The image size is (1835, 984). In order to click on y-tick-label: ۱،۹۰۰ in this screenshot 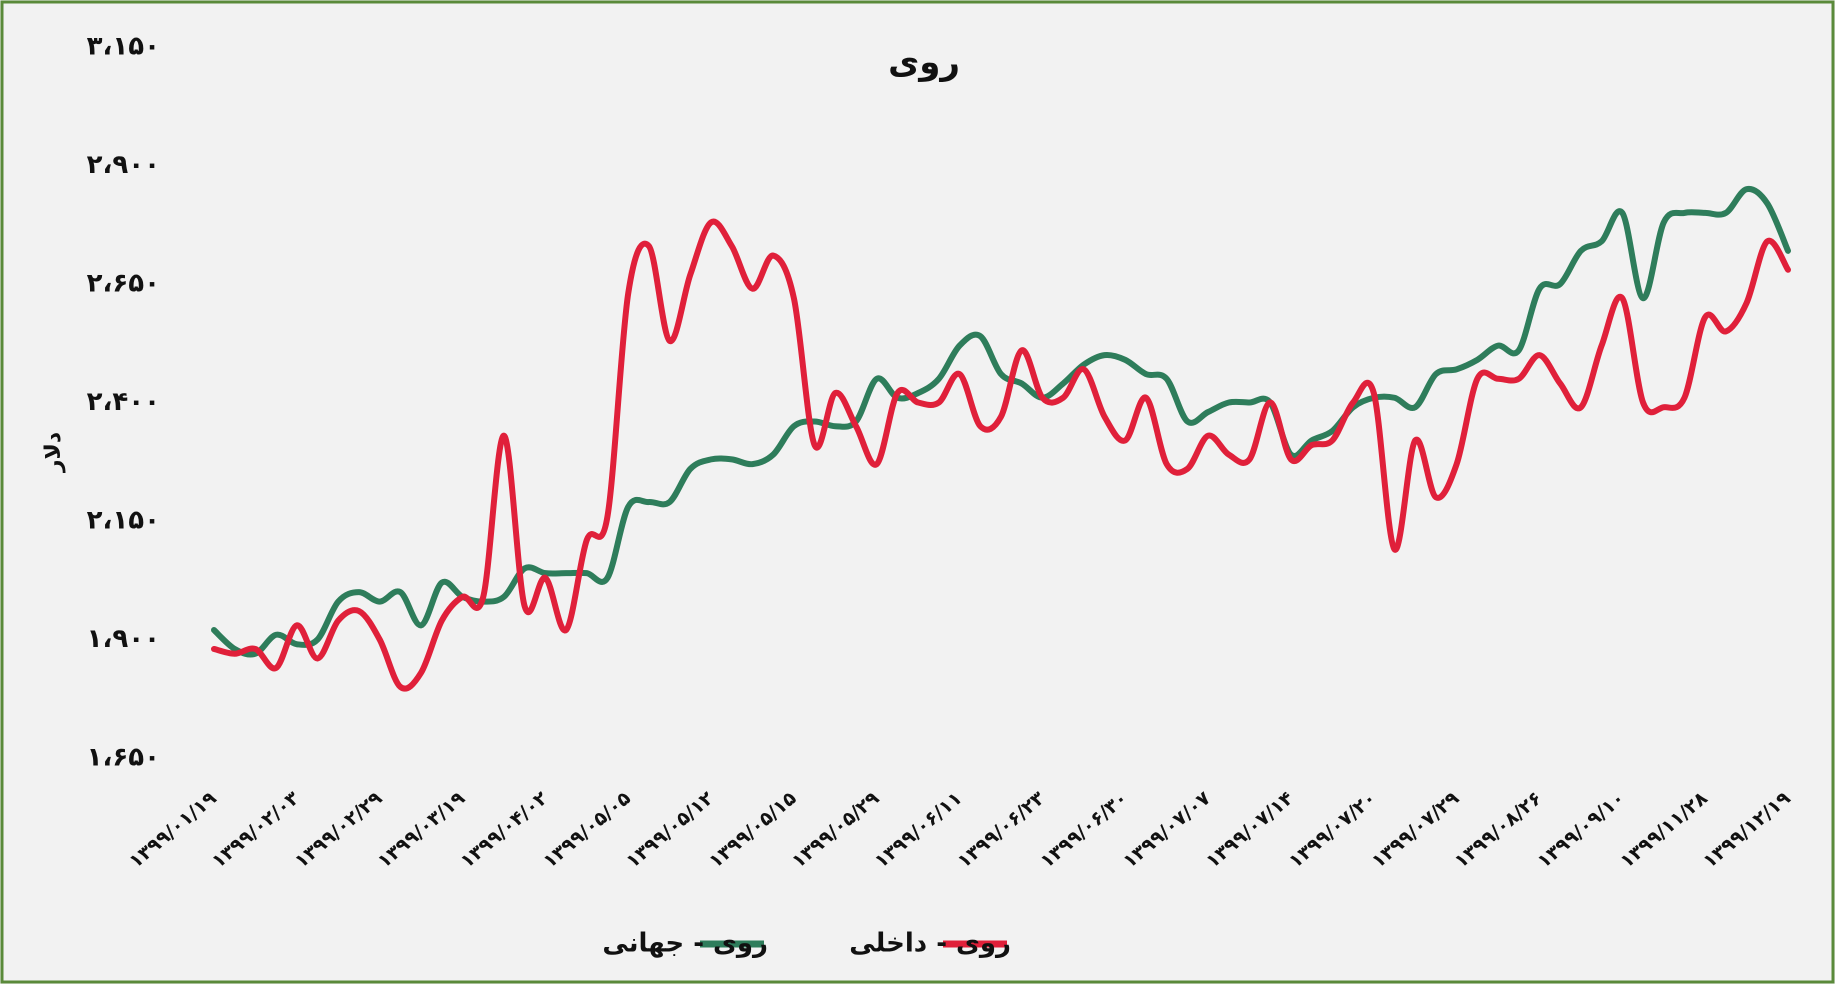, I will do `click(123, 639)`.